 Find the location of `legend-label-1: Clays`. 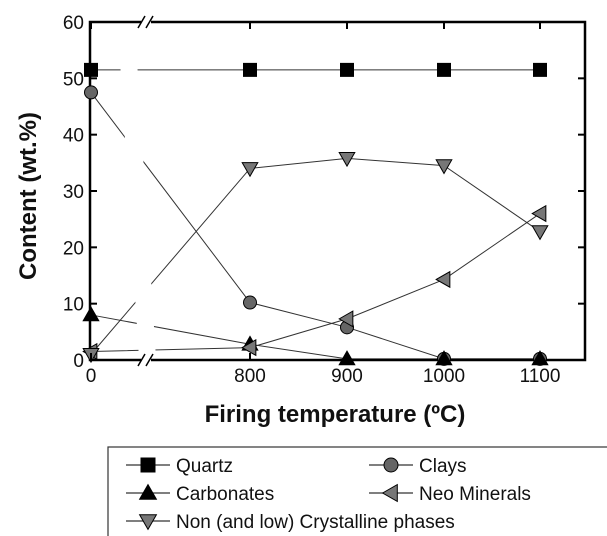

legend-label-1: Clays is located at coordinates (443, 466).